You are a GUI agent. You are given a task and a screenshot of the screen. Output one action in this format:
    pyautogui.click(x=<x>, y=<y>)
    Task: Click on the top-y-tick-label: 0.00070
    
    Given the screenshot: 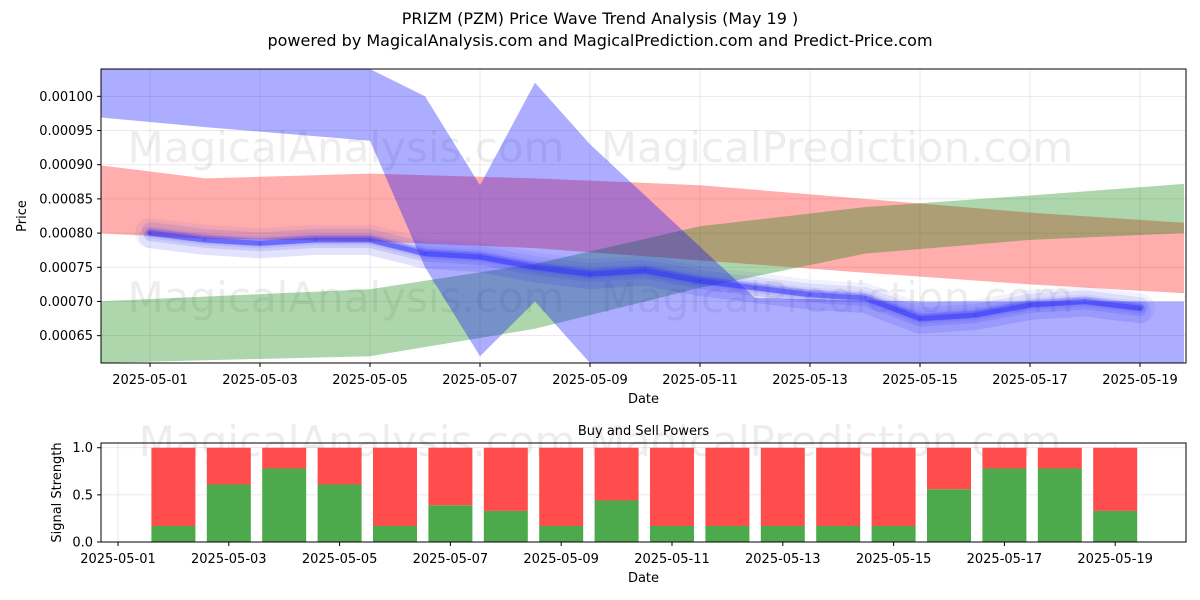 What is the action you would take?
    pyautogui.click(x=66, y=302)
    